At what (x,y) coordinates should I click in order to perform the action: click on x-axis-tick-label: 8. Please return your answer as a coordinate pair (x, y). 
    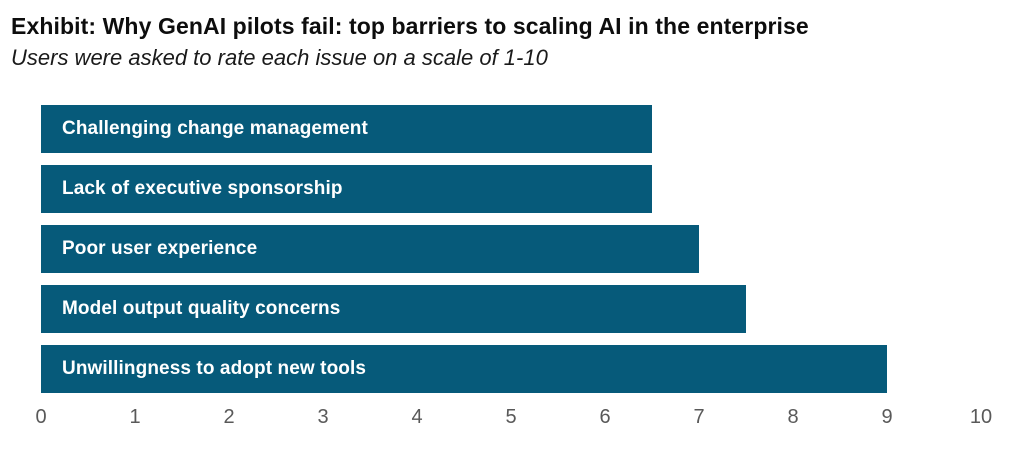
    Looking at the image, I should click on (793, 417).